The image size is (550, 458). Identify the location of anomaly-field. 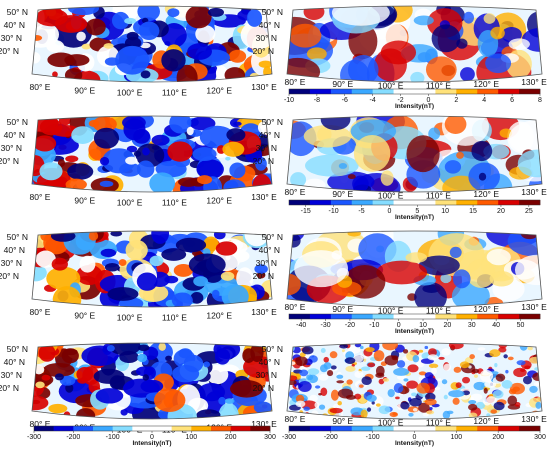
(152, 269).